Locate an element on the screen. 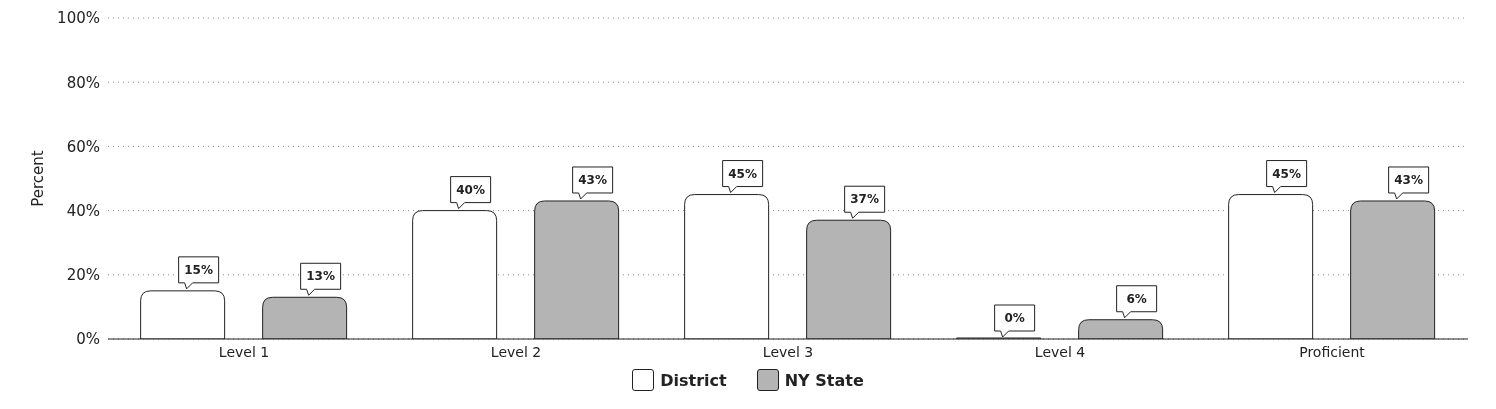 The width and height of the screenshot is (1496, 409). y-tick-label: 80% is located at coordinates (83, 82).